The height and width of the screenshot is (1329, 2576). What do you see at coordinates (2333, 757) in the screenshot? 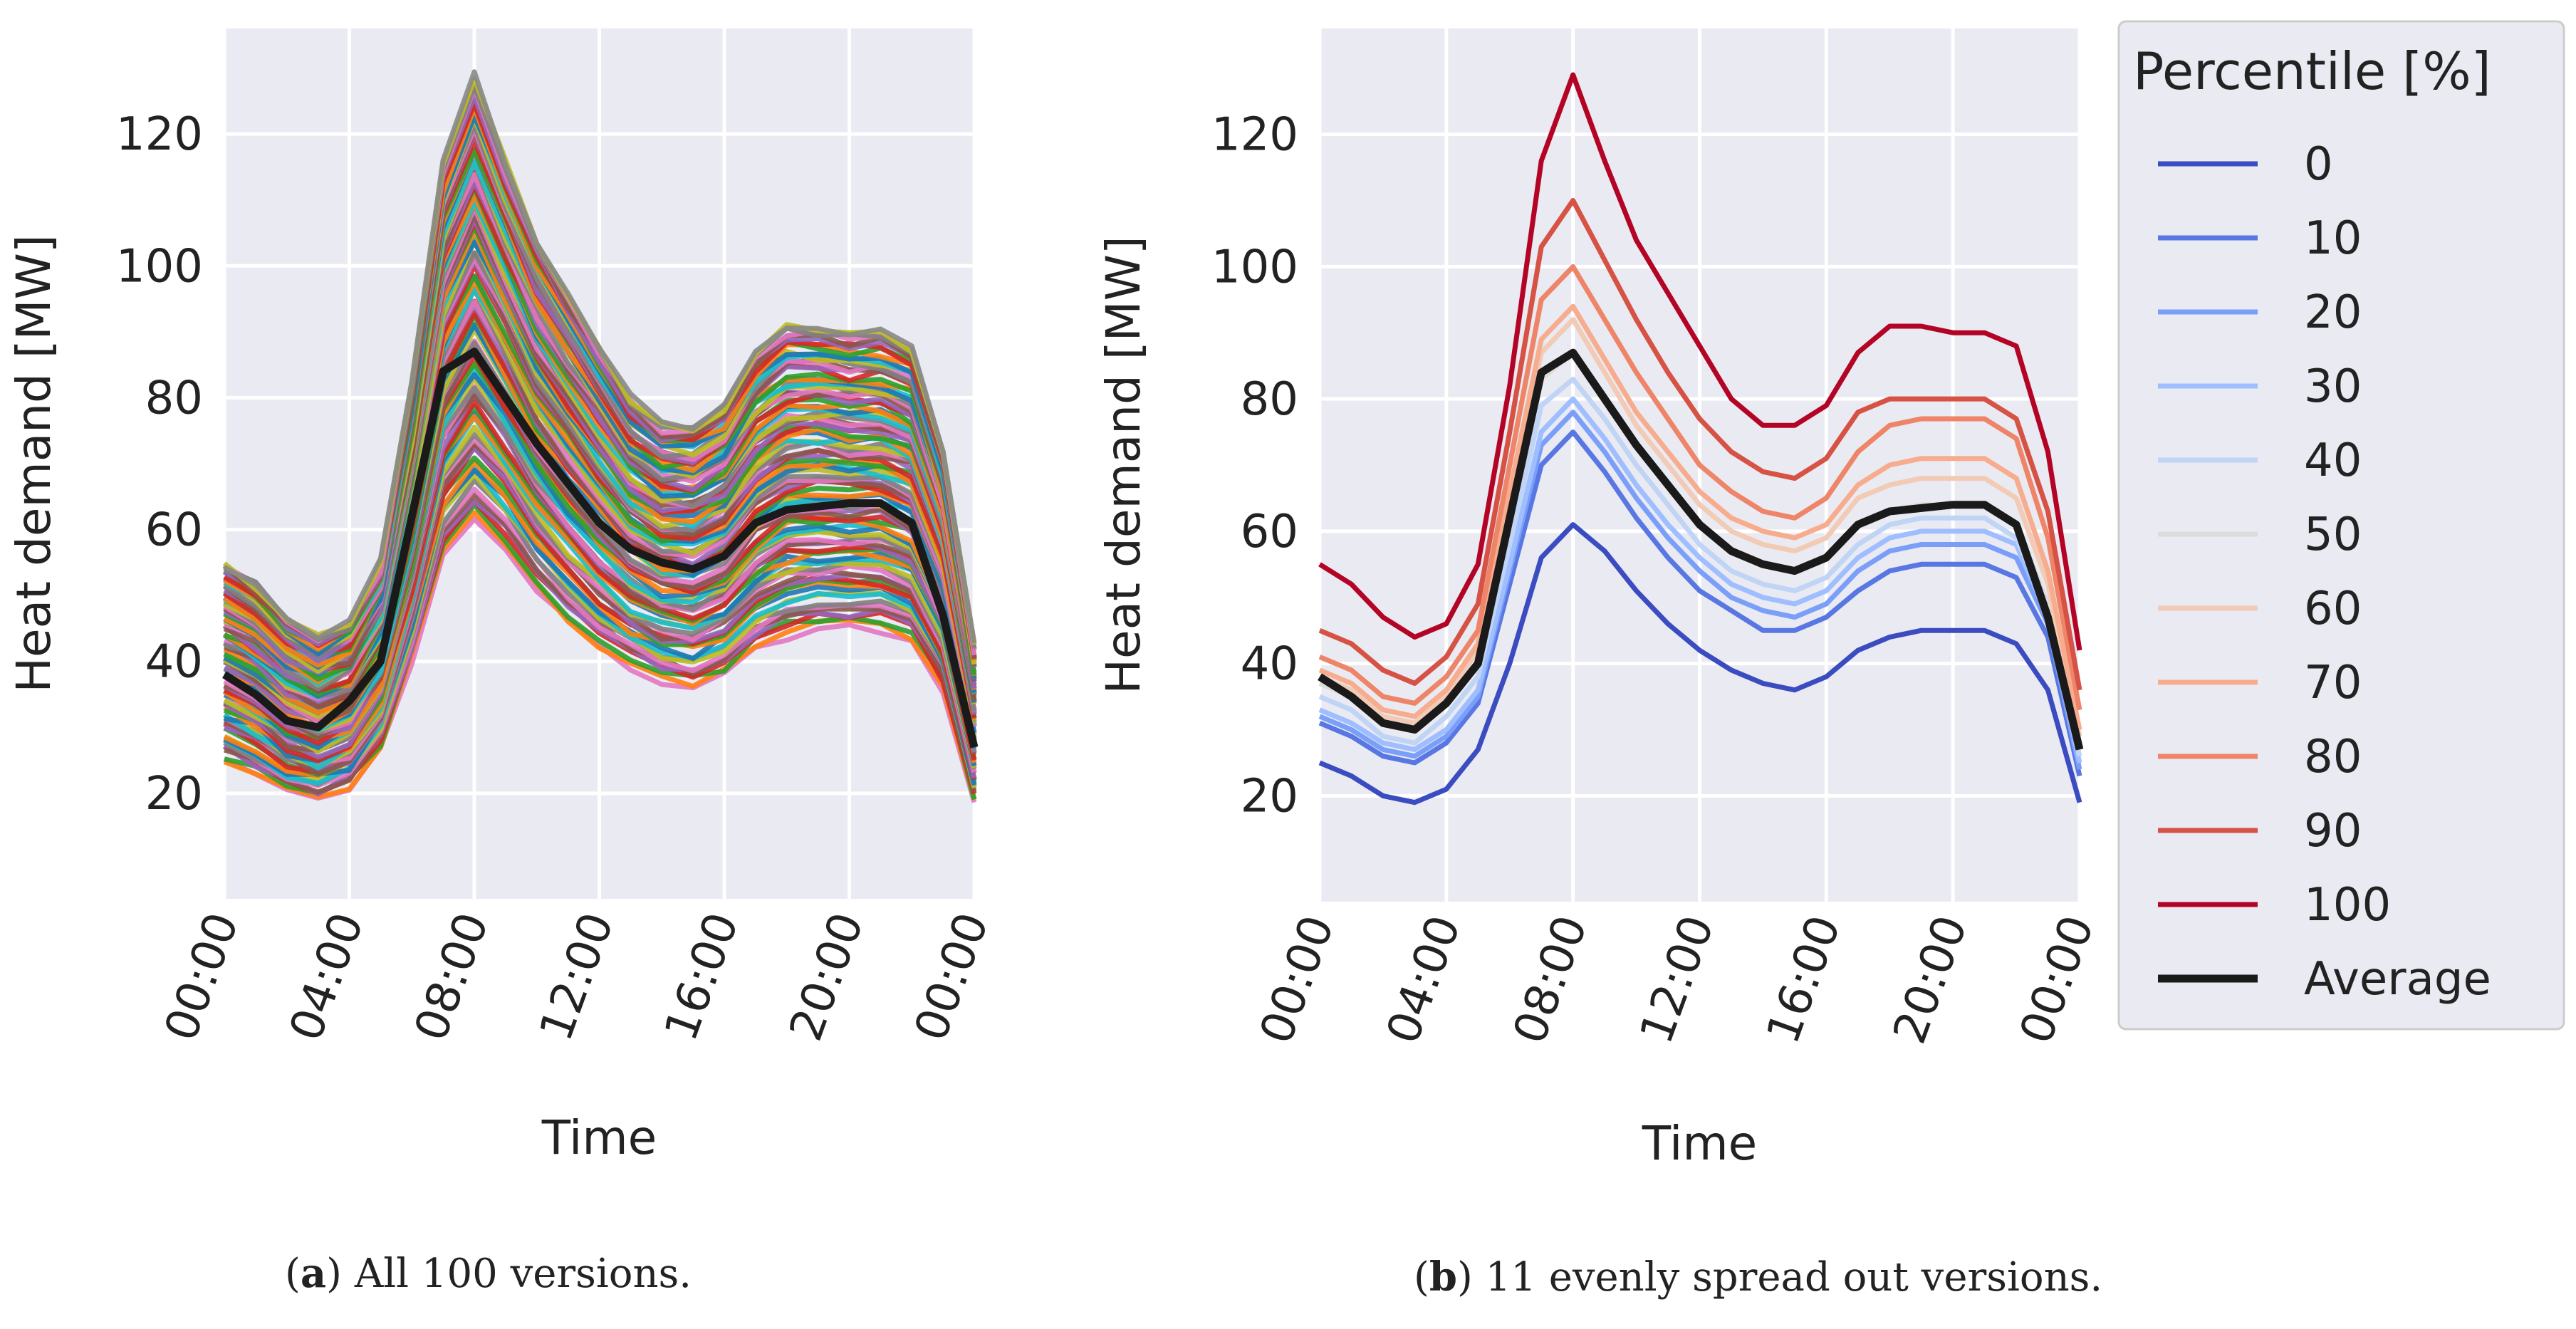
I see `legend-label: 80` at bounding box center [2333, 757].